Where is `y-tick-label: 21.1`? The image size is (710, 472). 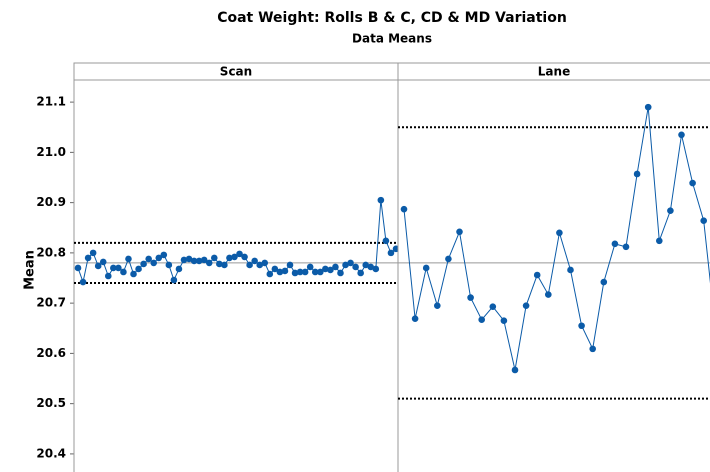 y-tick-label: 21.1 is located at coordinates (51, 102).